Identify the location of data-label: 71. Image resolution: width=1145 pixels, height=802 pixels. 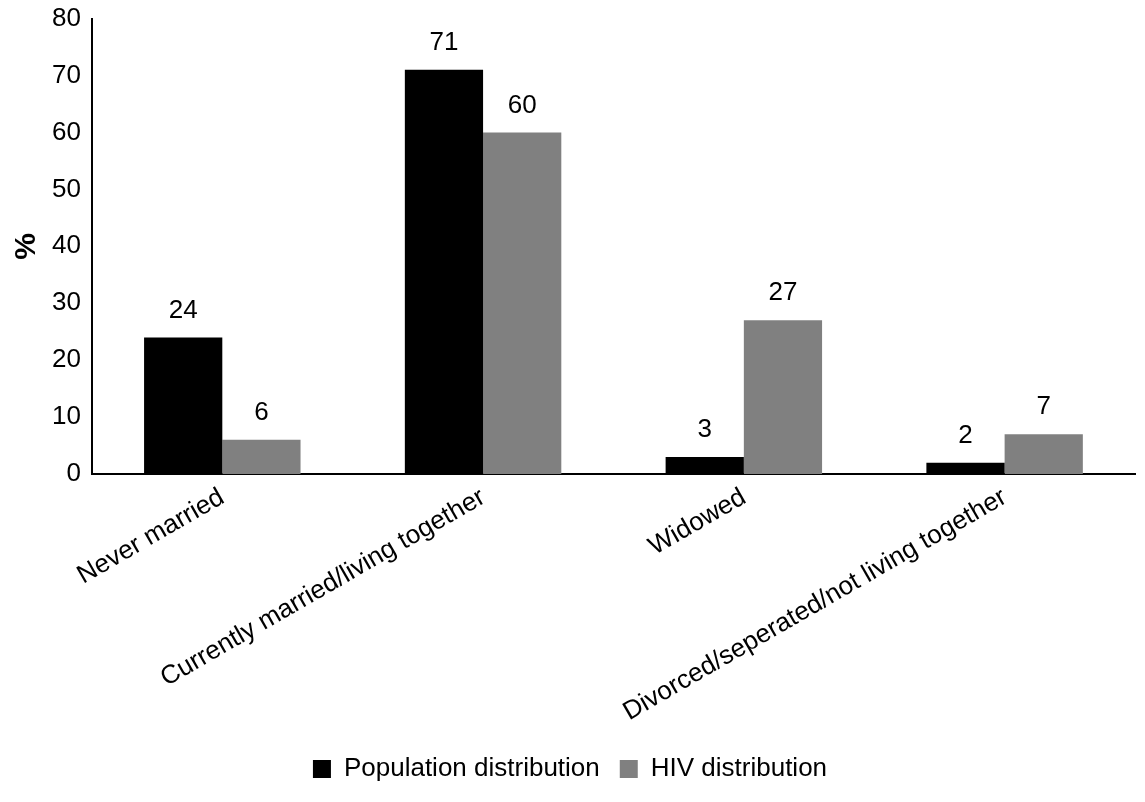
(444, 41).